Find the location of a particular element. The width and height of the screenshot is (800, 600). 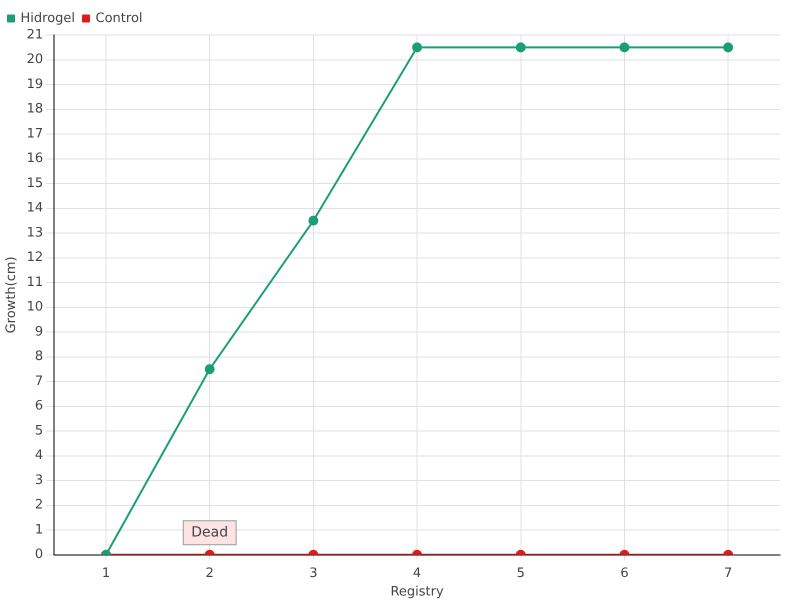

y-tick-label: 20 is located at coordinates (35, 60).